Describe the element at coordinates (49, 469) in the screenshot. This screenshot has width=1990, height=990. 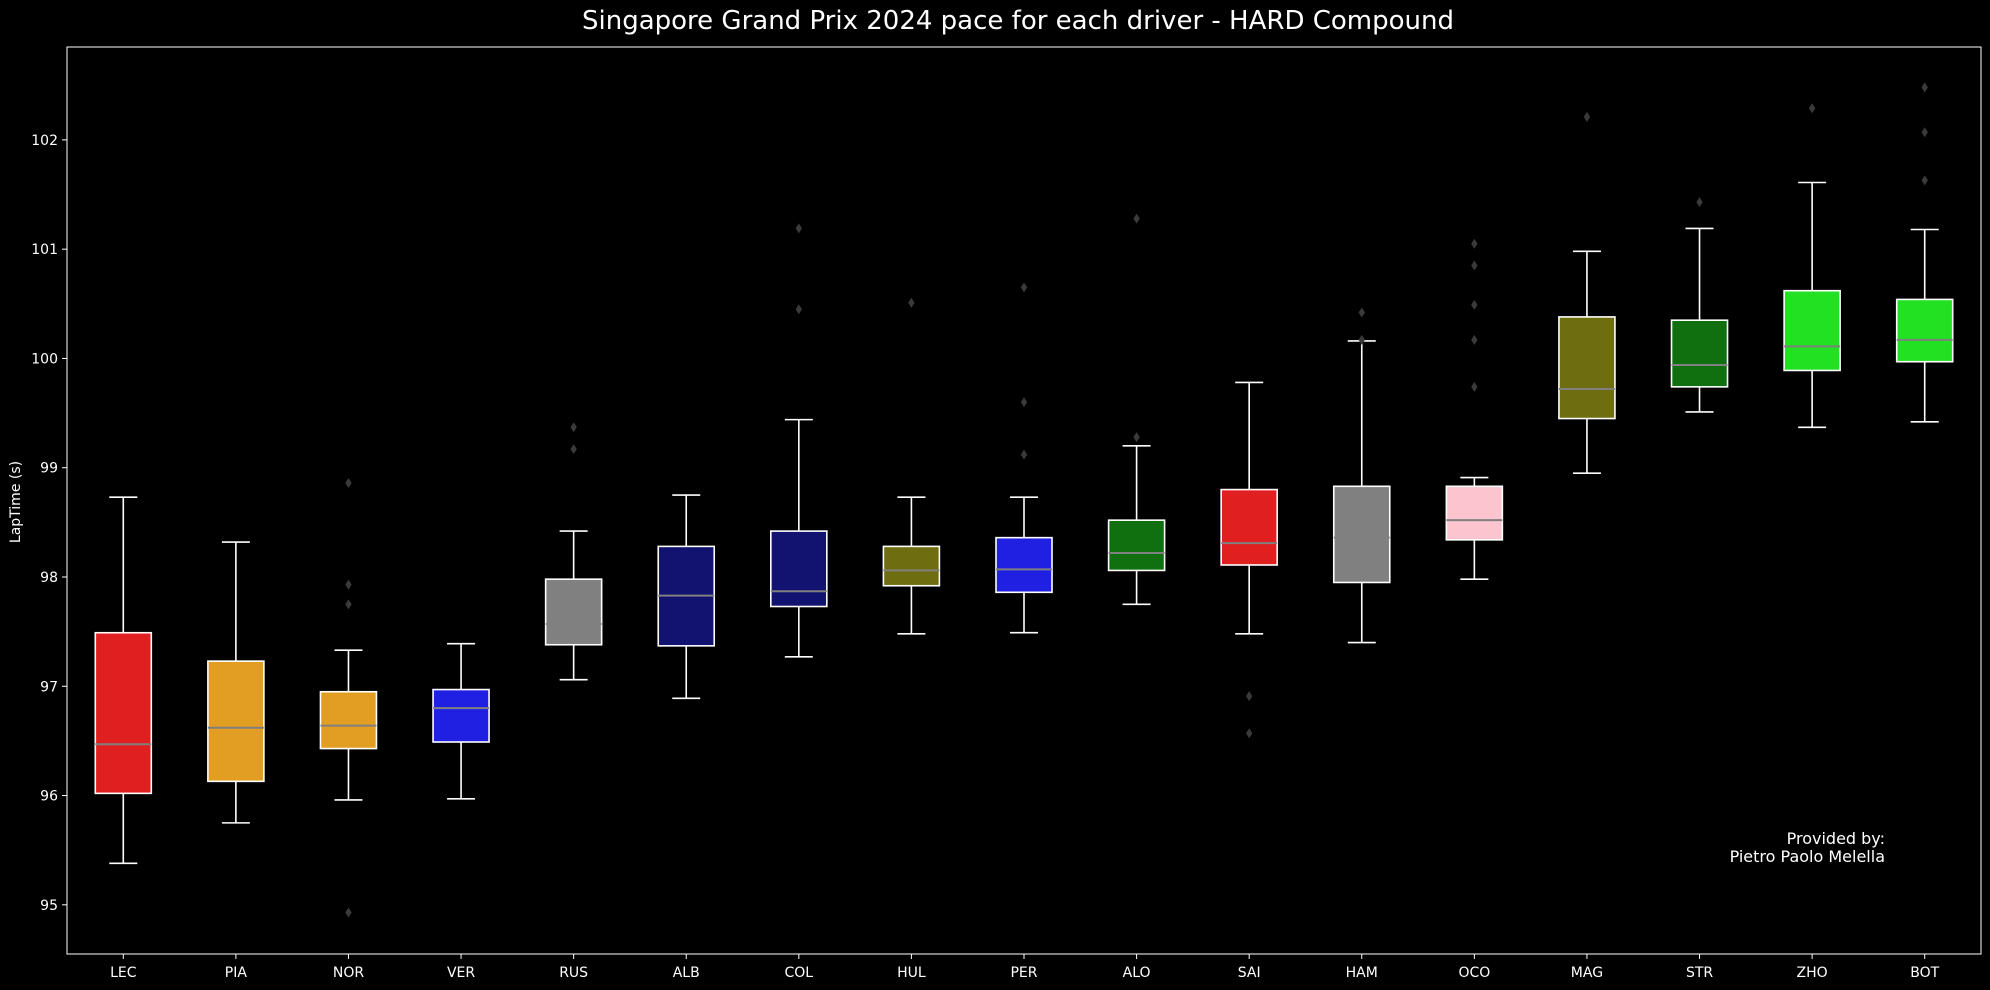
I see `y-tick-label: 99` at that location.